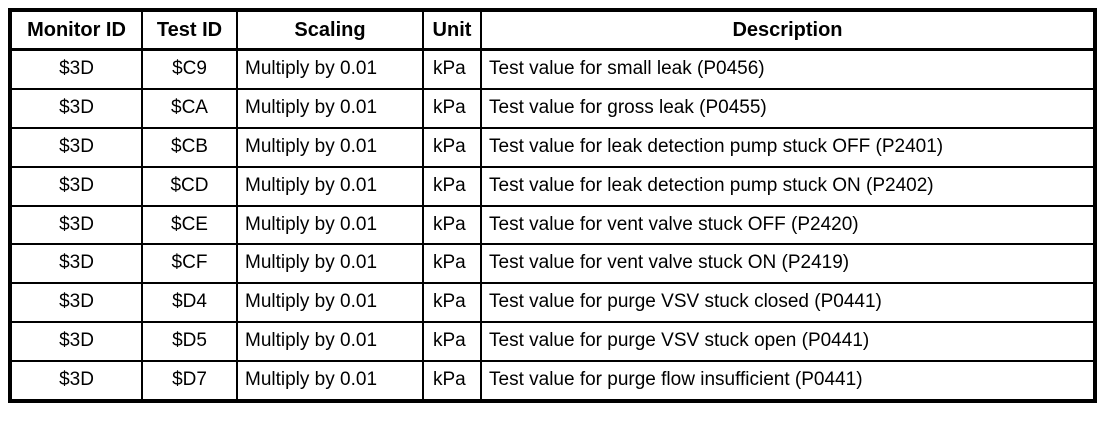 This screenshot has height=436, width=1120. I want to click on cell-test-id: $CB, so click(189, 147).